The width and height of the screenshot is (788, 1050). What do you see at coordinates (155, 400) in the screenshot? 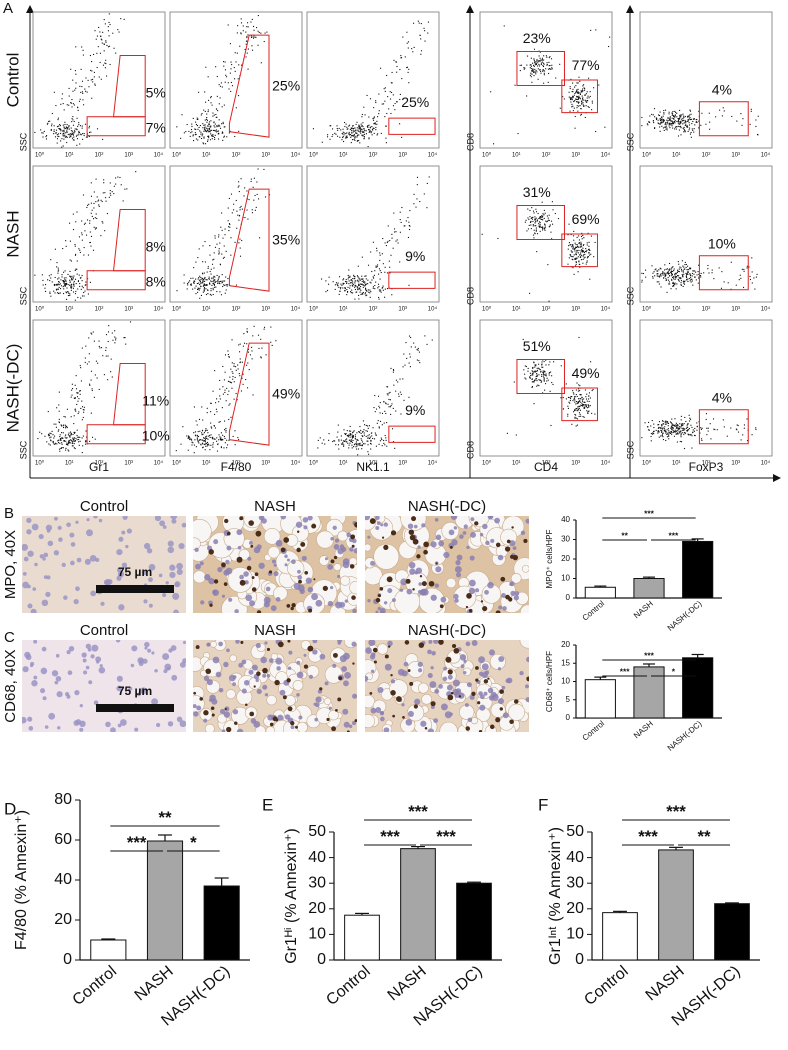
I see `gate-percent: 11%` at bounding box center [155, 400].